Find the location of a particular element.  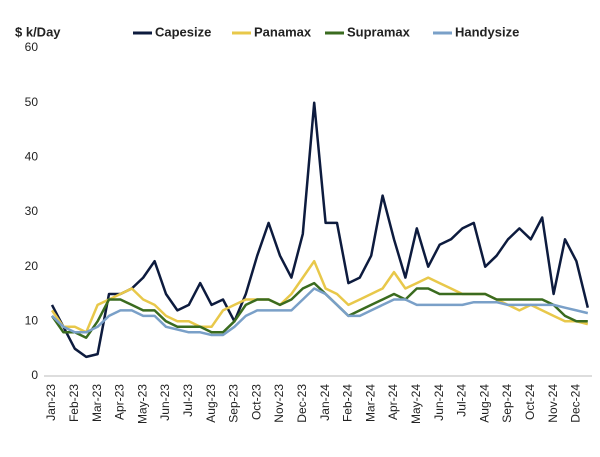

x-tick-label: Aug-23 is located at coordinates (211, 403).